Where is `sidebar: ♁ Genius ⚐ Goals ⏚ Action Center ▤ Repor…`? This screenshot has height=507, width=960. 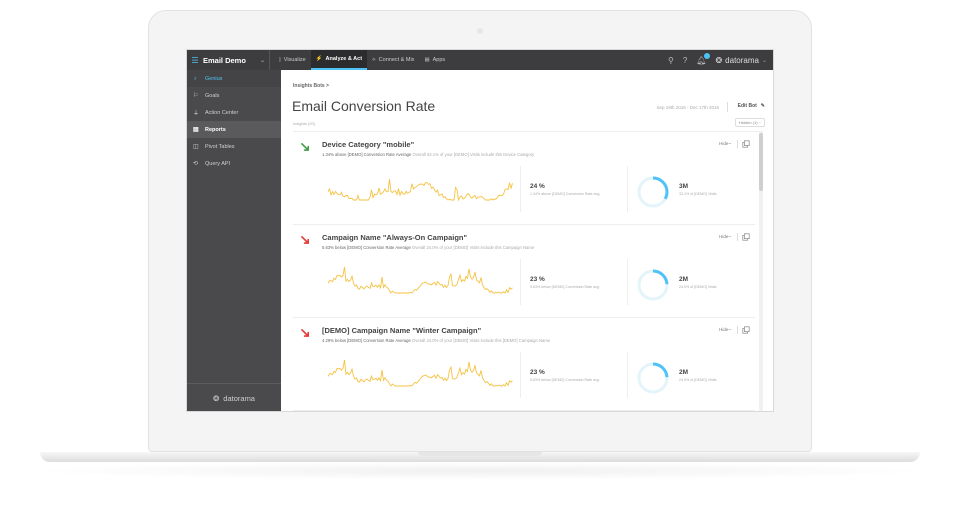 sidebar: ♁ Genius ⚐ Goals ⏚ Action Center ▤ Repor… is located at coordinates (234, 240).